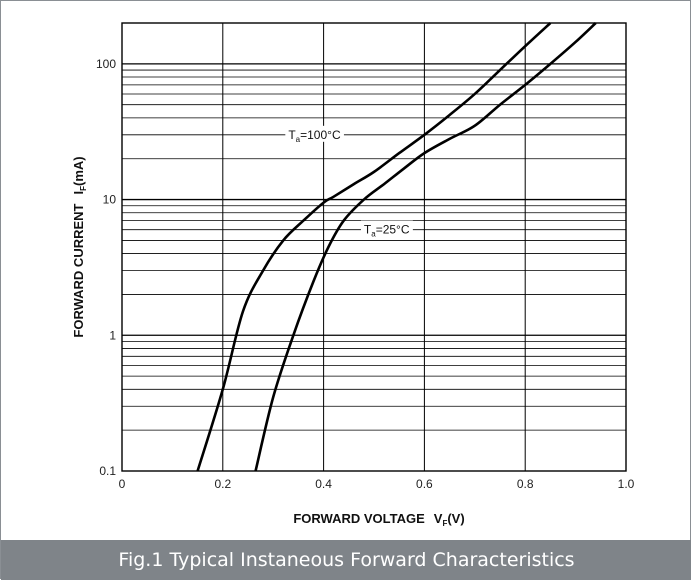  What do you see at coordinates (107, 471) in the screenshot?
I see `y-tick-label: 0.1` at bounding box center [107, 471].